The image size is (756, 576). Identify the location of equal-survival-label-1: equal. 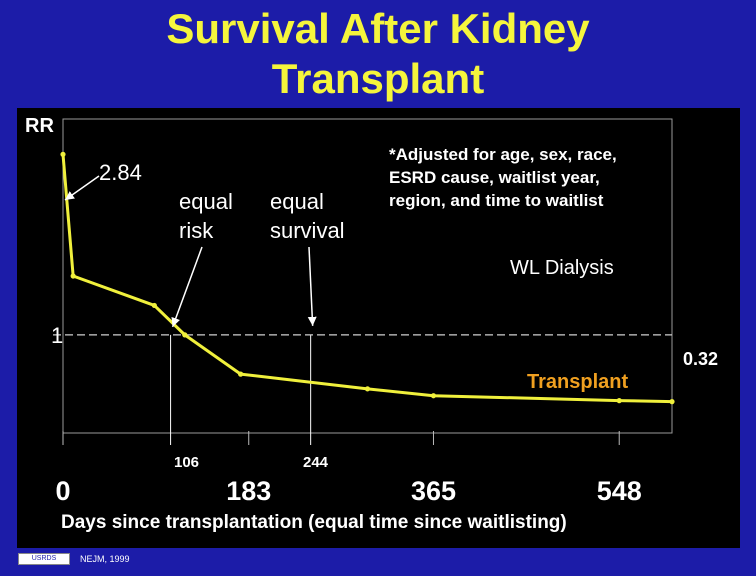
(297, 201).